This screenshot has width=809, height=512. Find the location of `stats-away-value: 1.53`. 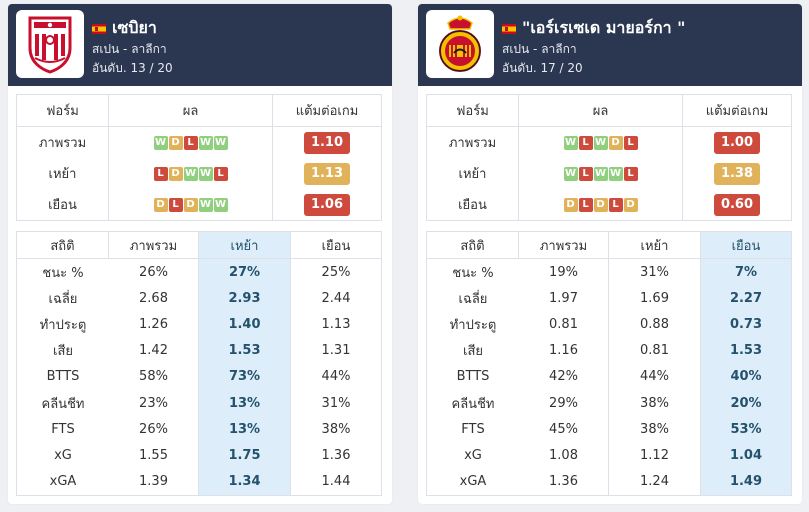

stats-away-value: 1.53 is located at coordinates (746, 350).